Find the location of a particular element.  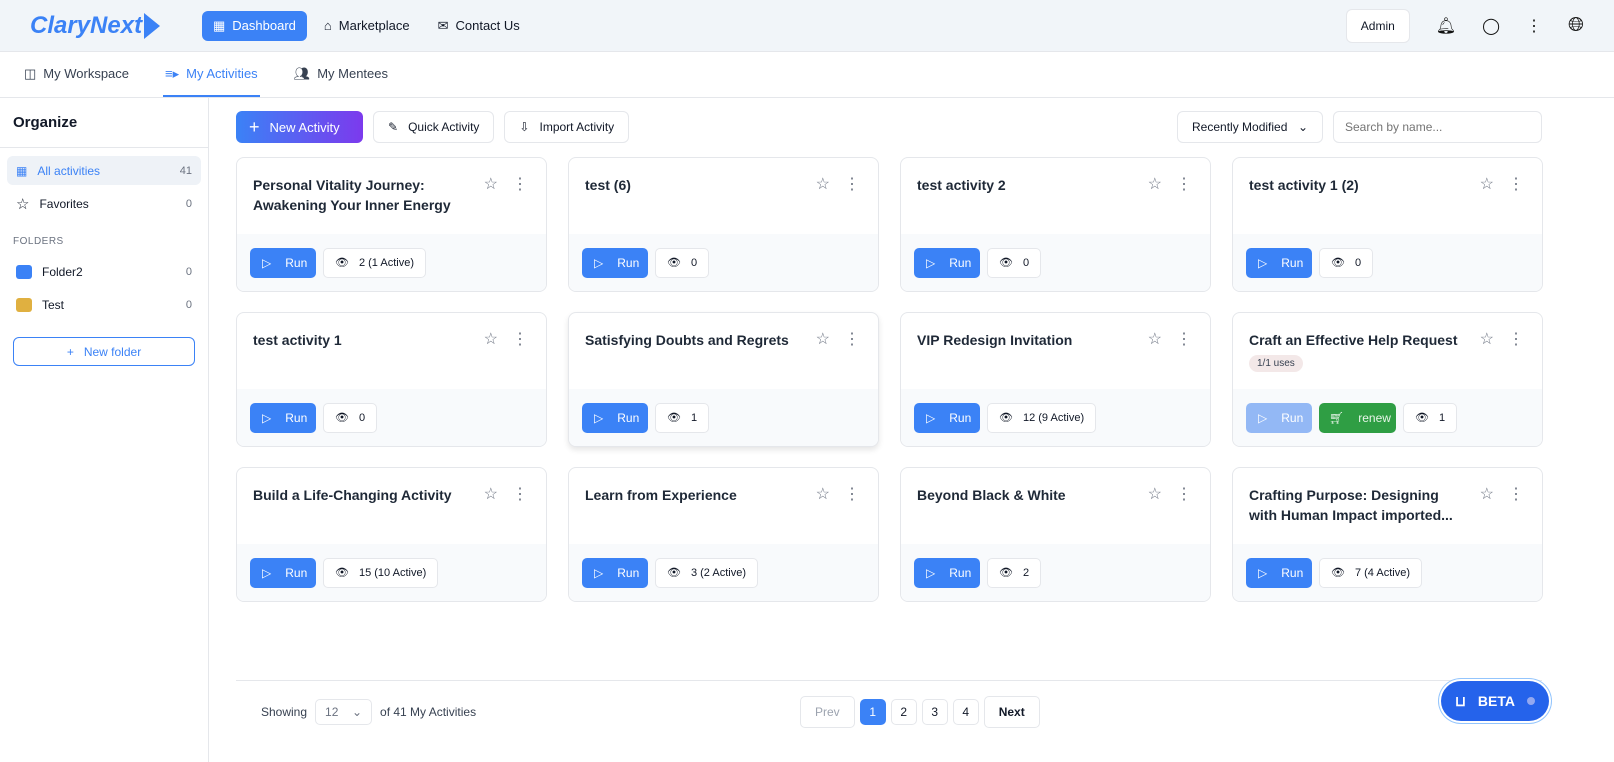

renew-button: 🛒︎ renew is located at coordinates (1357, 417).